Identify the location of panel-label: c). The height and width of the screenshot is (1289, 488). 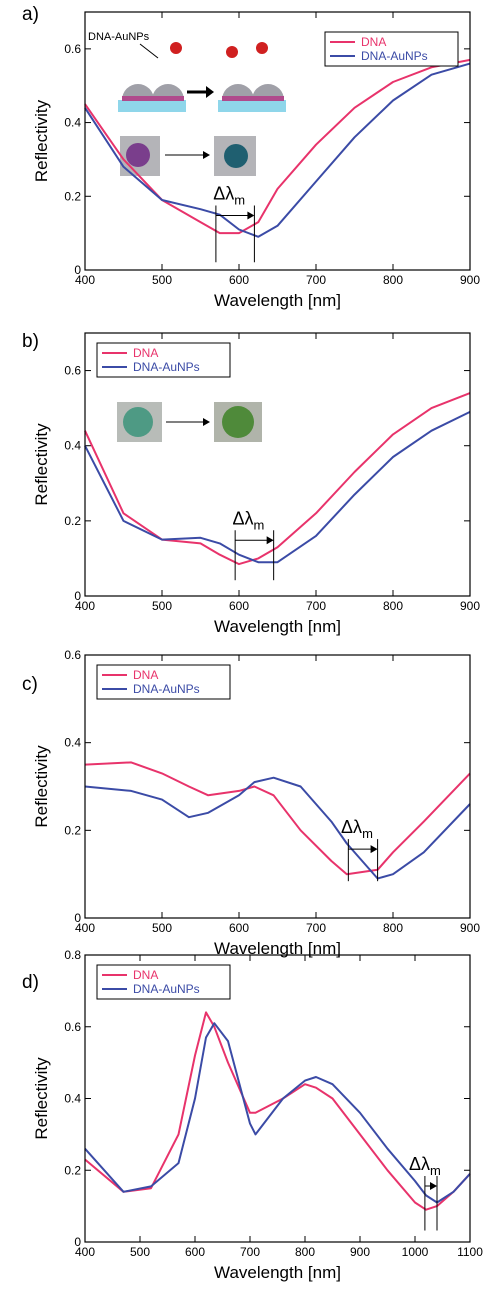
(30, 684).